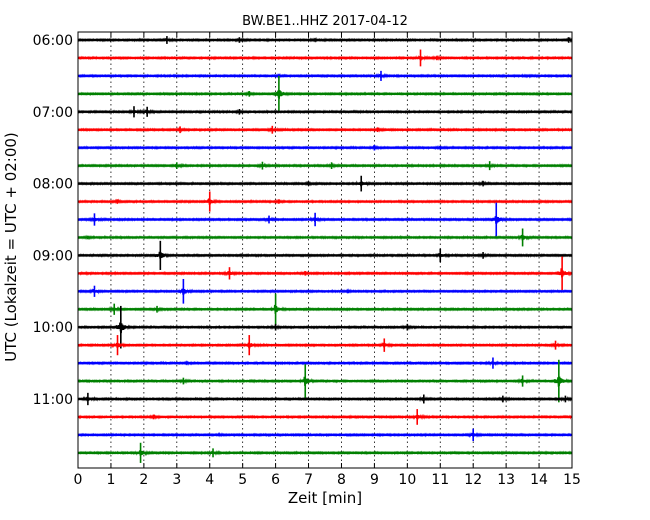 This screenshot has height=520, width=650. Describe the element at coordinates (473, 480) in the screenshot. I see `x-tick-label: 12` at that location.